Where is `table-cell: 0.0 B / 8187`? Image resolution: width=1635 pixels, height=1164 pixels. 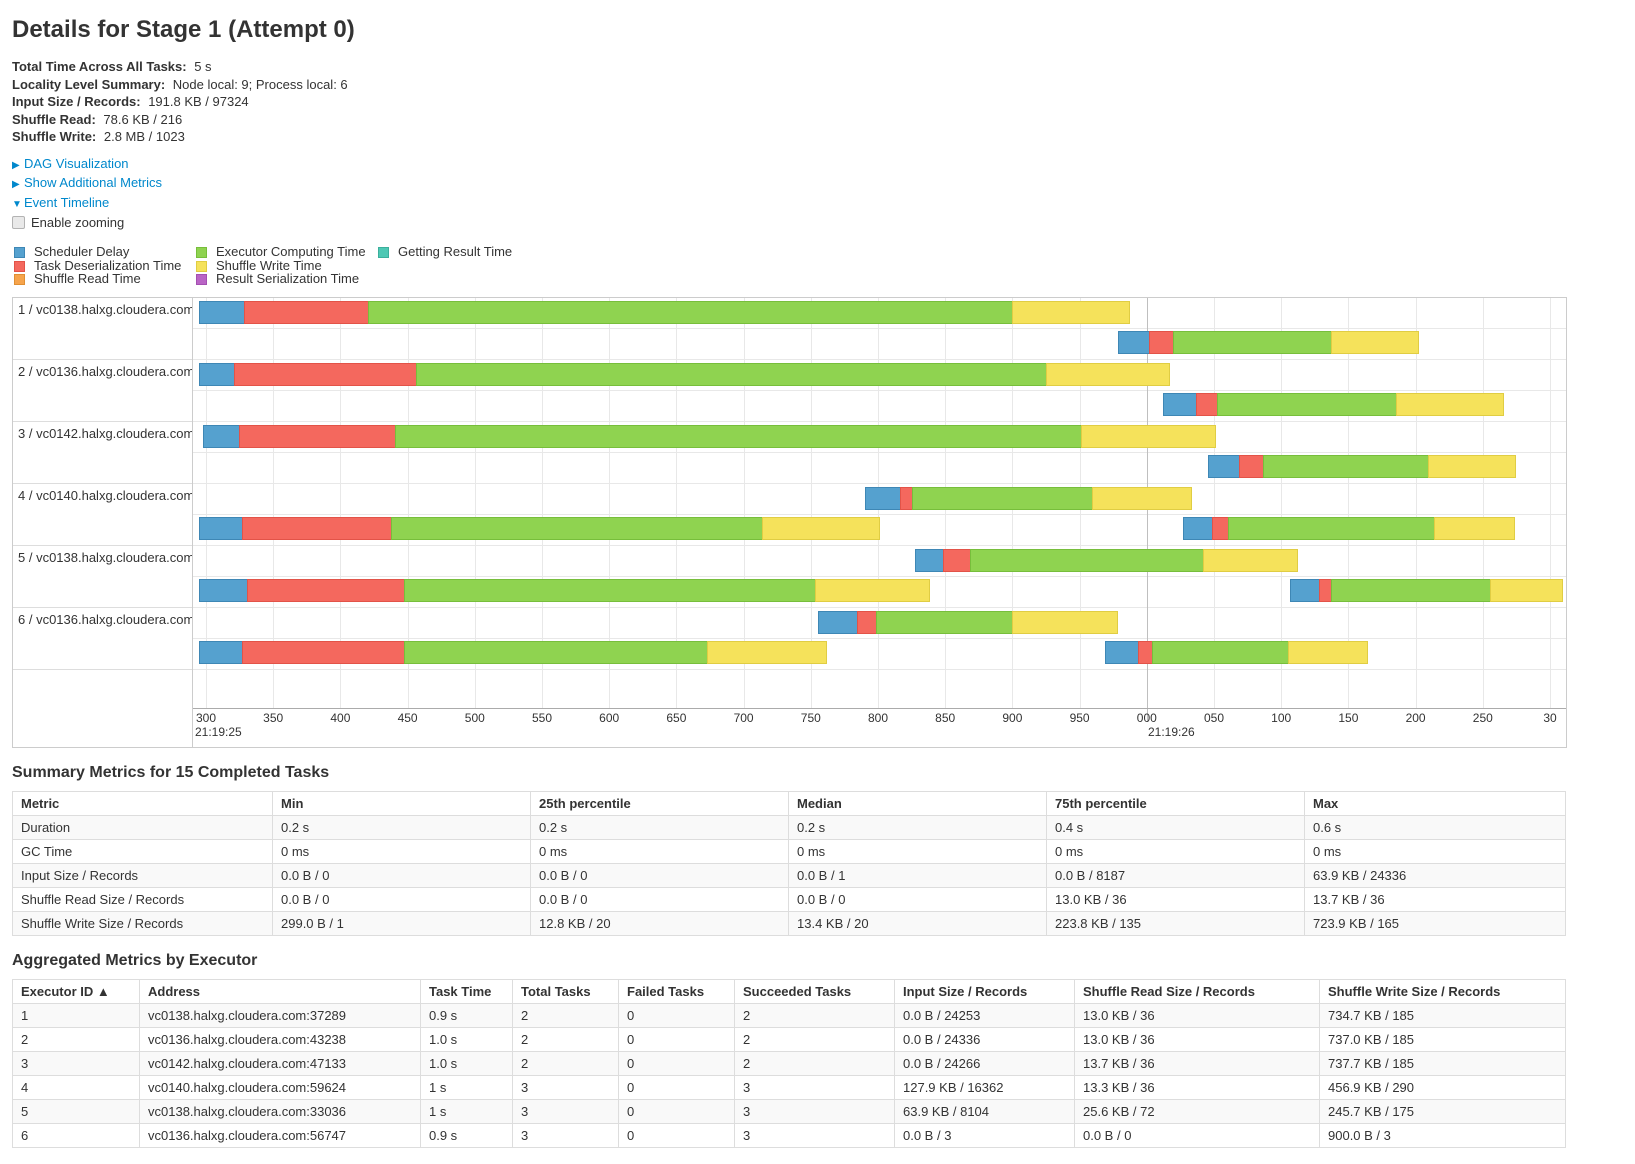 table-cell: 0.0 B / 8187 is located at coordinates (1175, 875).